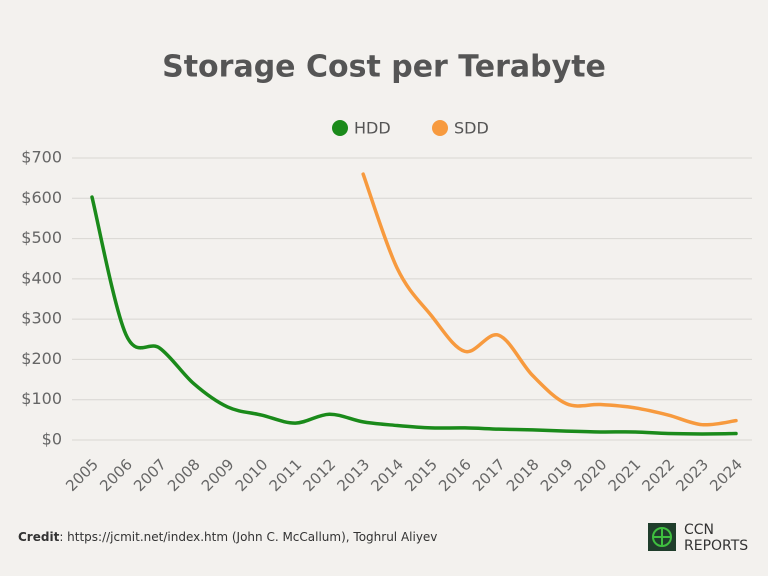 The width and height of the screenshot is (768, 576). Describe the element at coordinates (410, 128) in the screenshot. I see `legend: HDD SDD` at that location.